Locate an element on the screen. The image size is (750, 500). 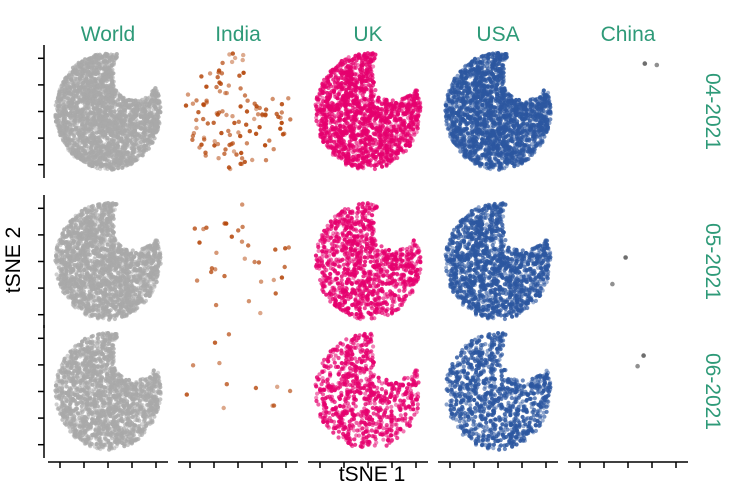
panel-india-04-2021 is located at coordinates (238, 111).